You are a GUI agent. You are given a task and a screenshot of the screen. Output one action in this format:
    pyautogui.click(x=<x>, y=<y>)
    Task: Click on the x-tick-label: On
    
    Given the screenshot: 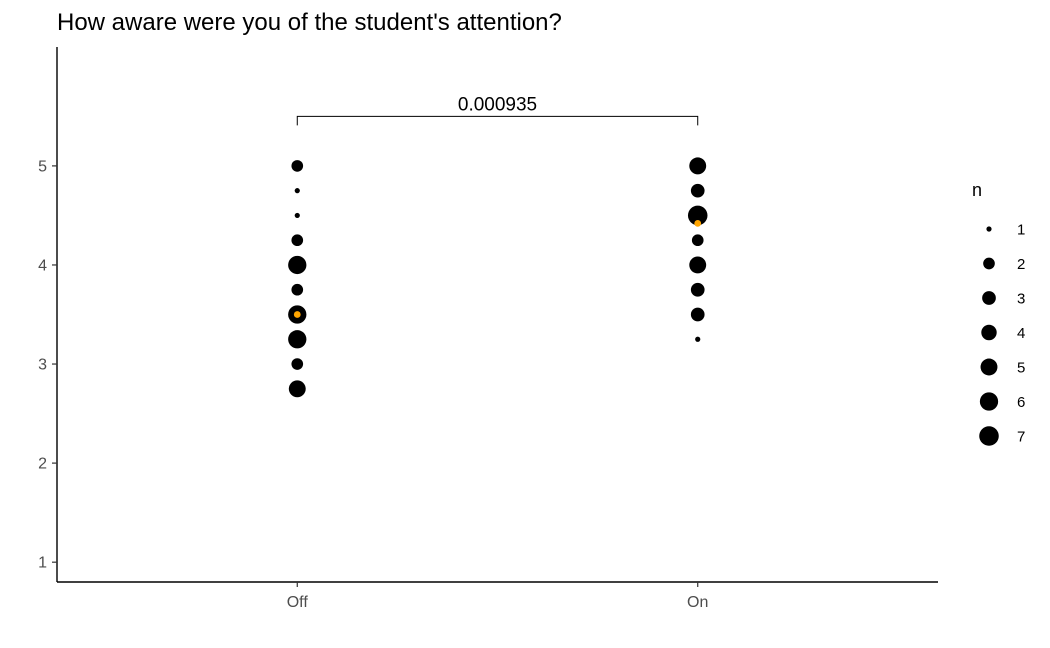 What is the action you would take?
    pyautogui.click(x=697, y=602)
    